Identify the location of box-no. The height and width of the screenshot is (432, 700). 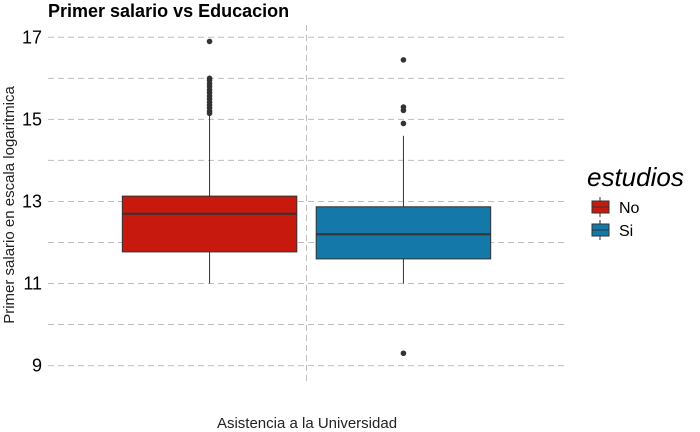
(209, 161).